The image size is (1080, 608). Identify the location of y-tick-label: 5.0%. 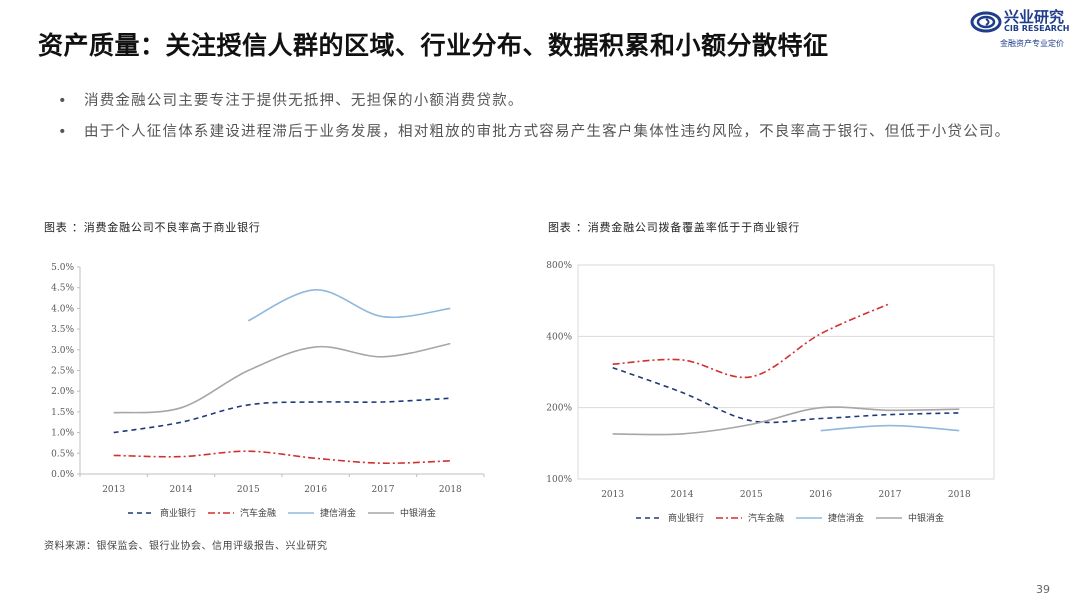
(62, 268).